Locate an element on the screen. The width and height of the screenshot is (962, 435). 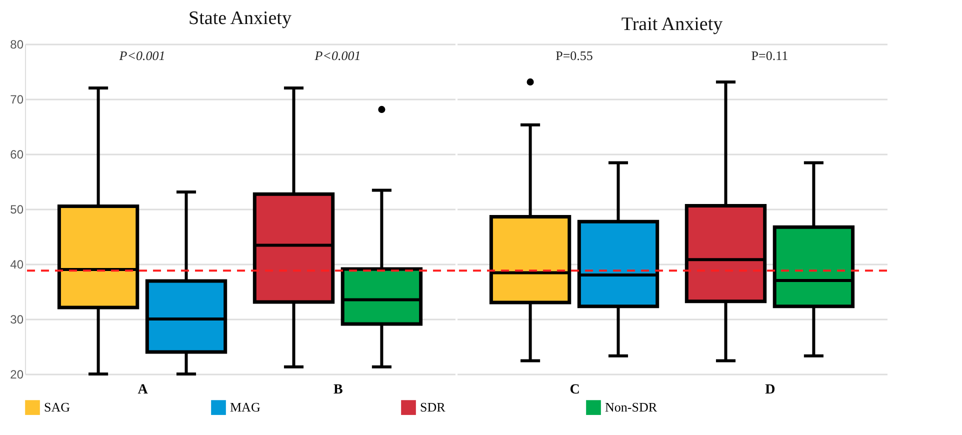
y-tick-label: 20 is located at coordinates (17, 375).